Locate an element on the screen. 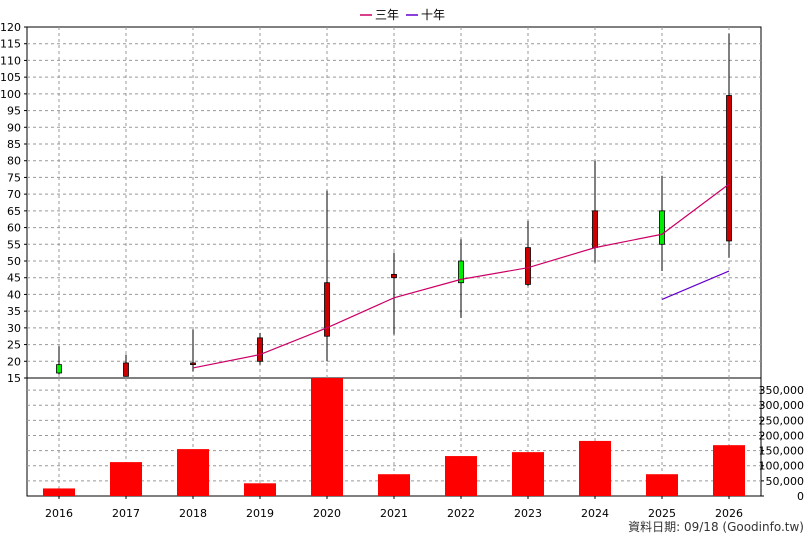  volume-y-tick-label: 50,000 is located at coordinates (785, 481).